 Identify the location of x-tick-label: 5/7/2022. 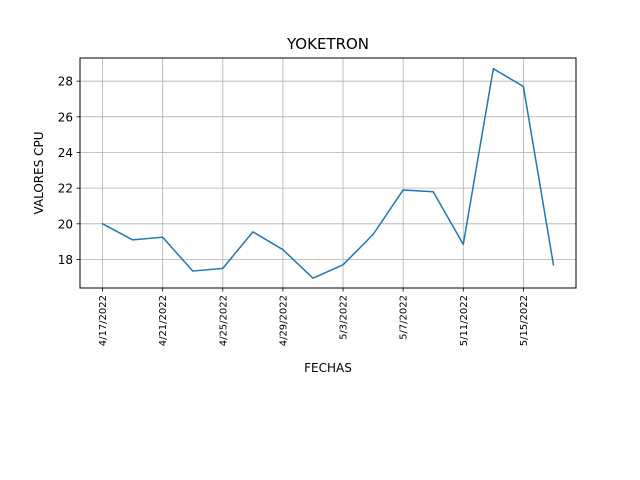
(404, 317).